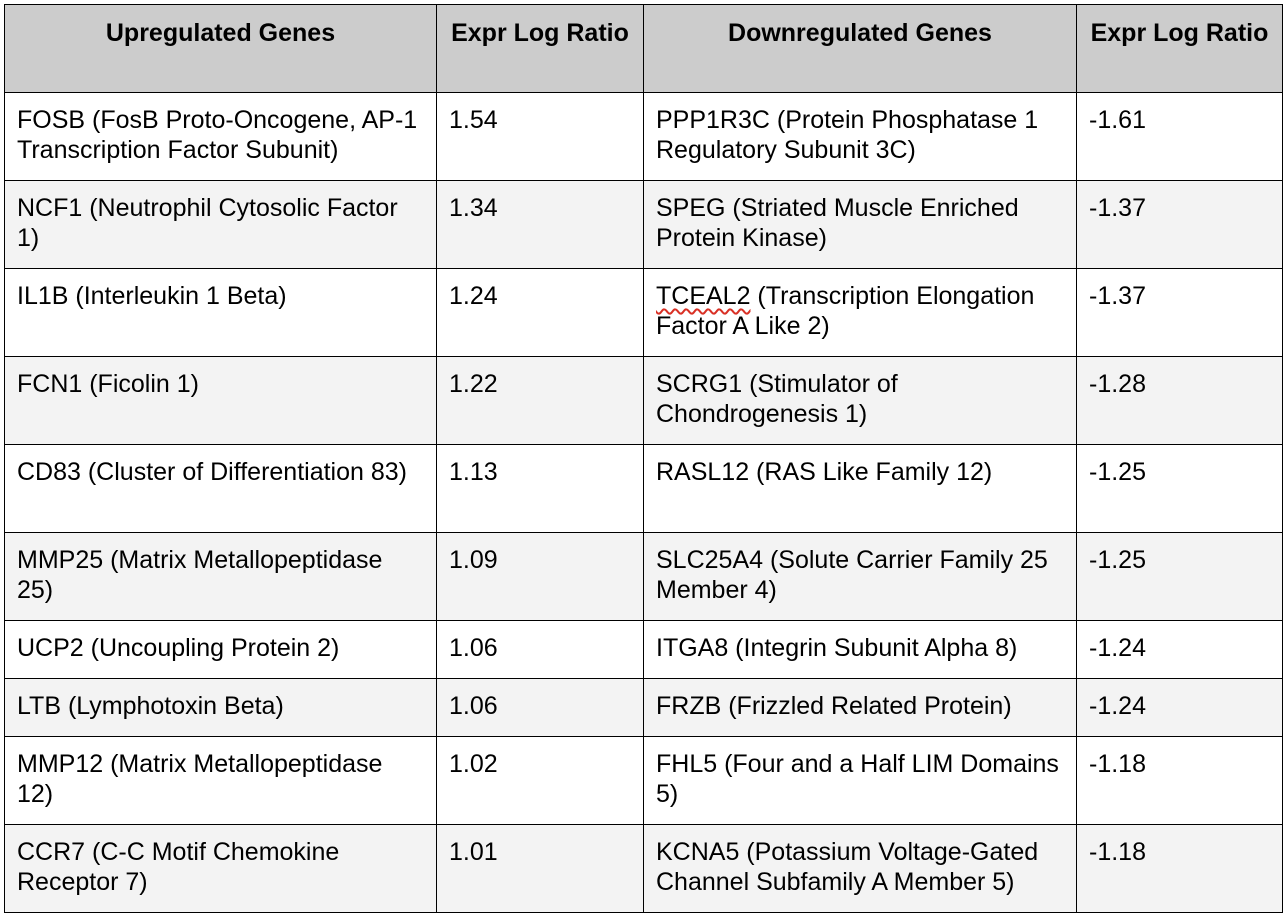 This screenshot has height=914, width=1288. Describe the element at coordinates (220, 224) in the screenshot. I see `up-gene-cell: NCF1 (Neutrophil Cytosolic Factor 1)` at that location.